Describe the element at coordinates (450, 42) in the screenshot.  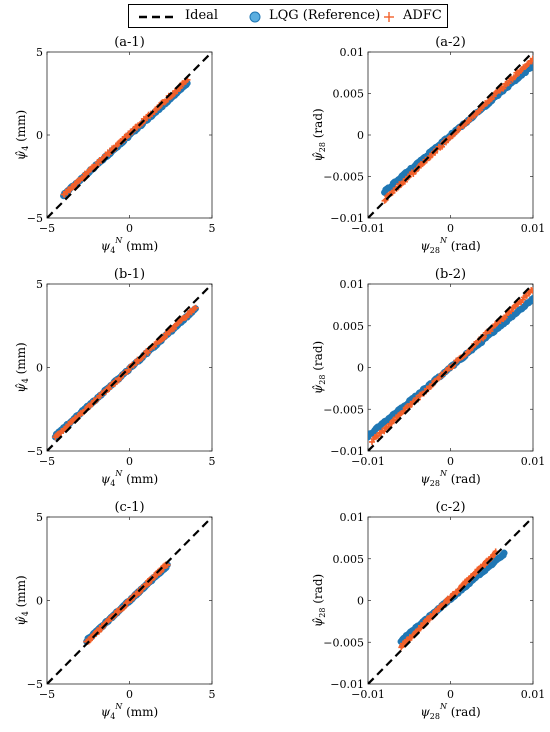
I see `chart-title: (a-2)` at that location.